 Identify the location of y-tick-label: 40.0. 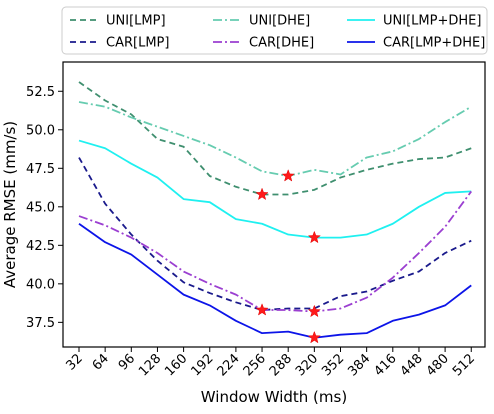
(40, 284).